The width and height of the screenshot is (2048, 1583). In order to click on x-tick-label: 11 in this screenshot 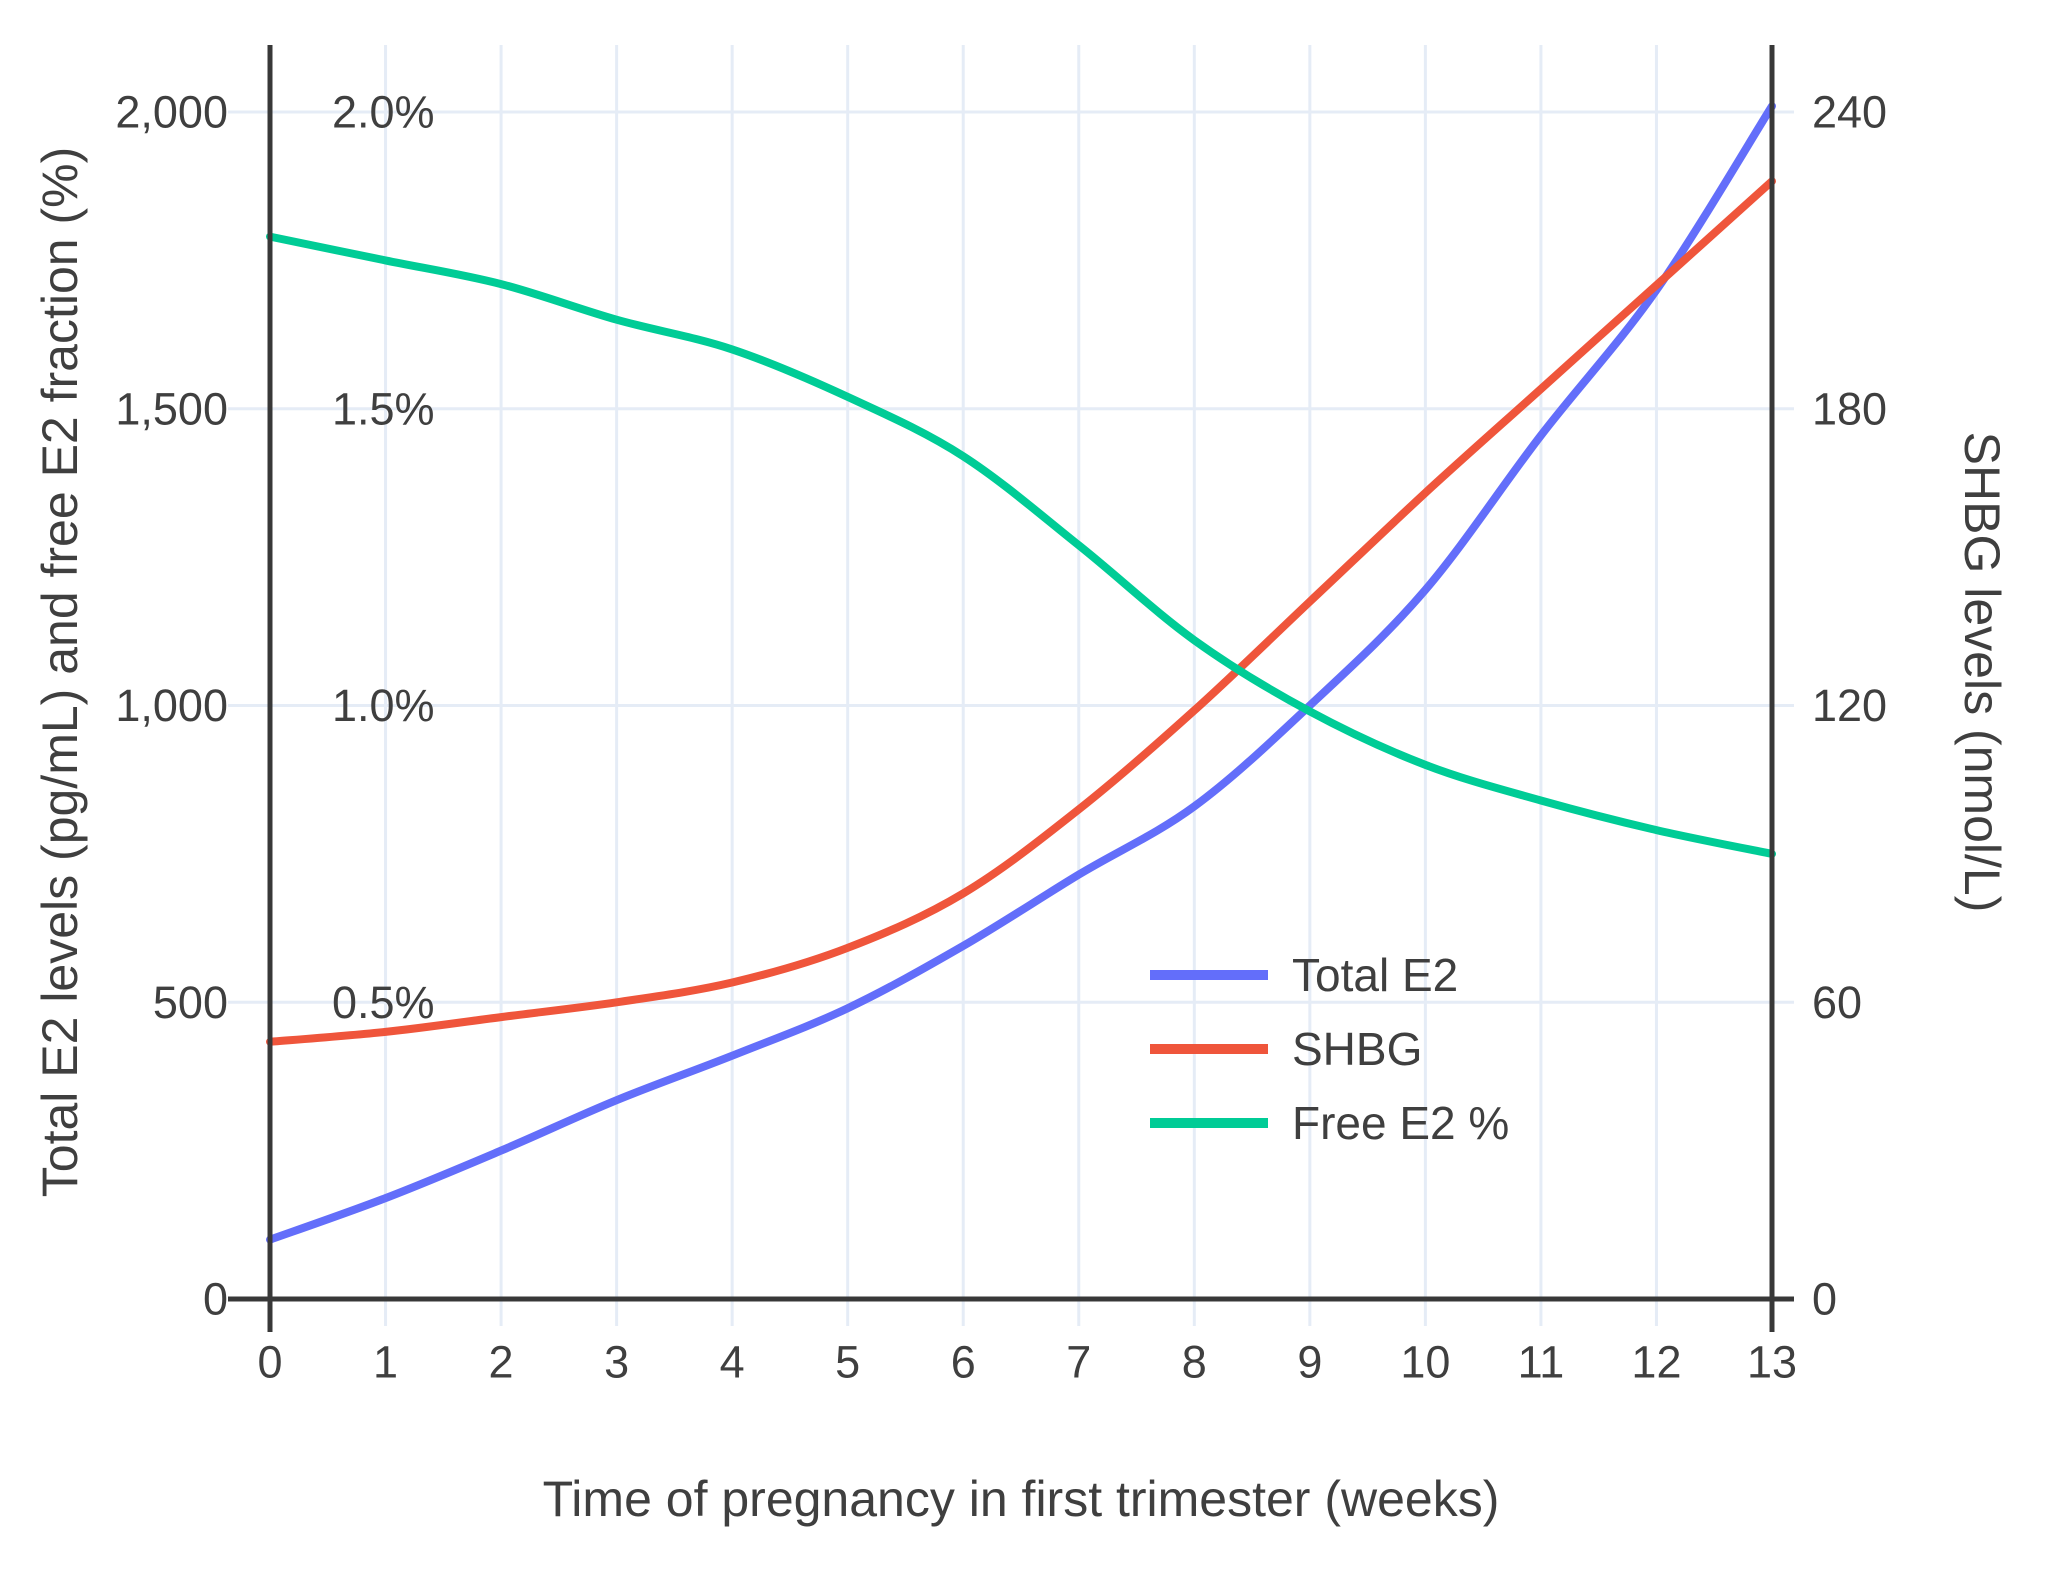, I will do `click(1541, 1362)`.